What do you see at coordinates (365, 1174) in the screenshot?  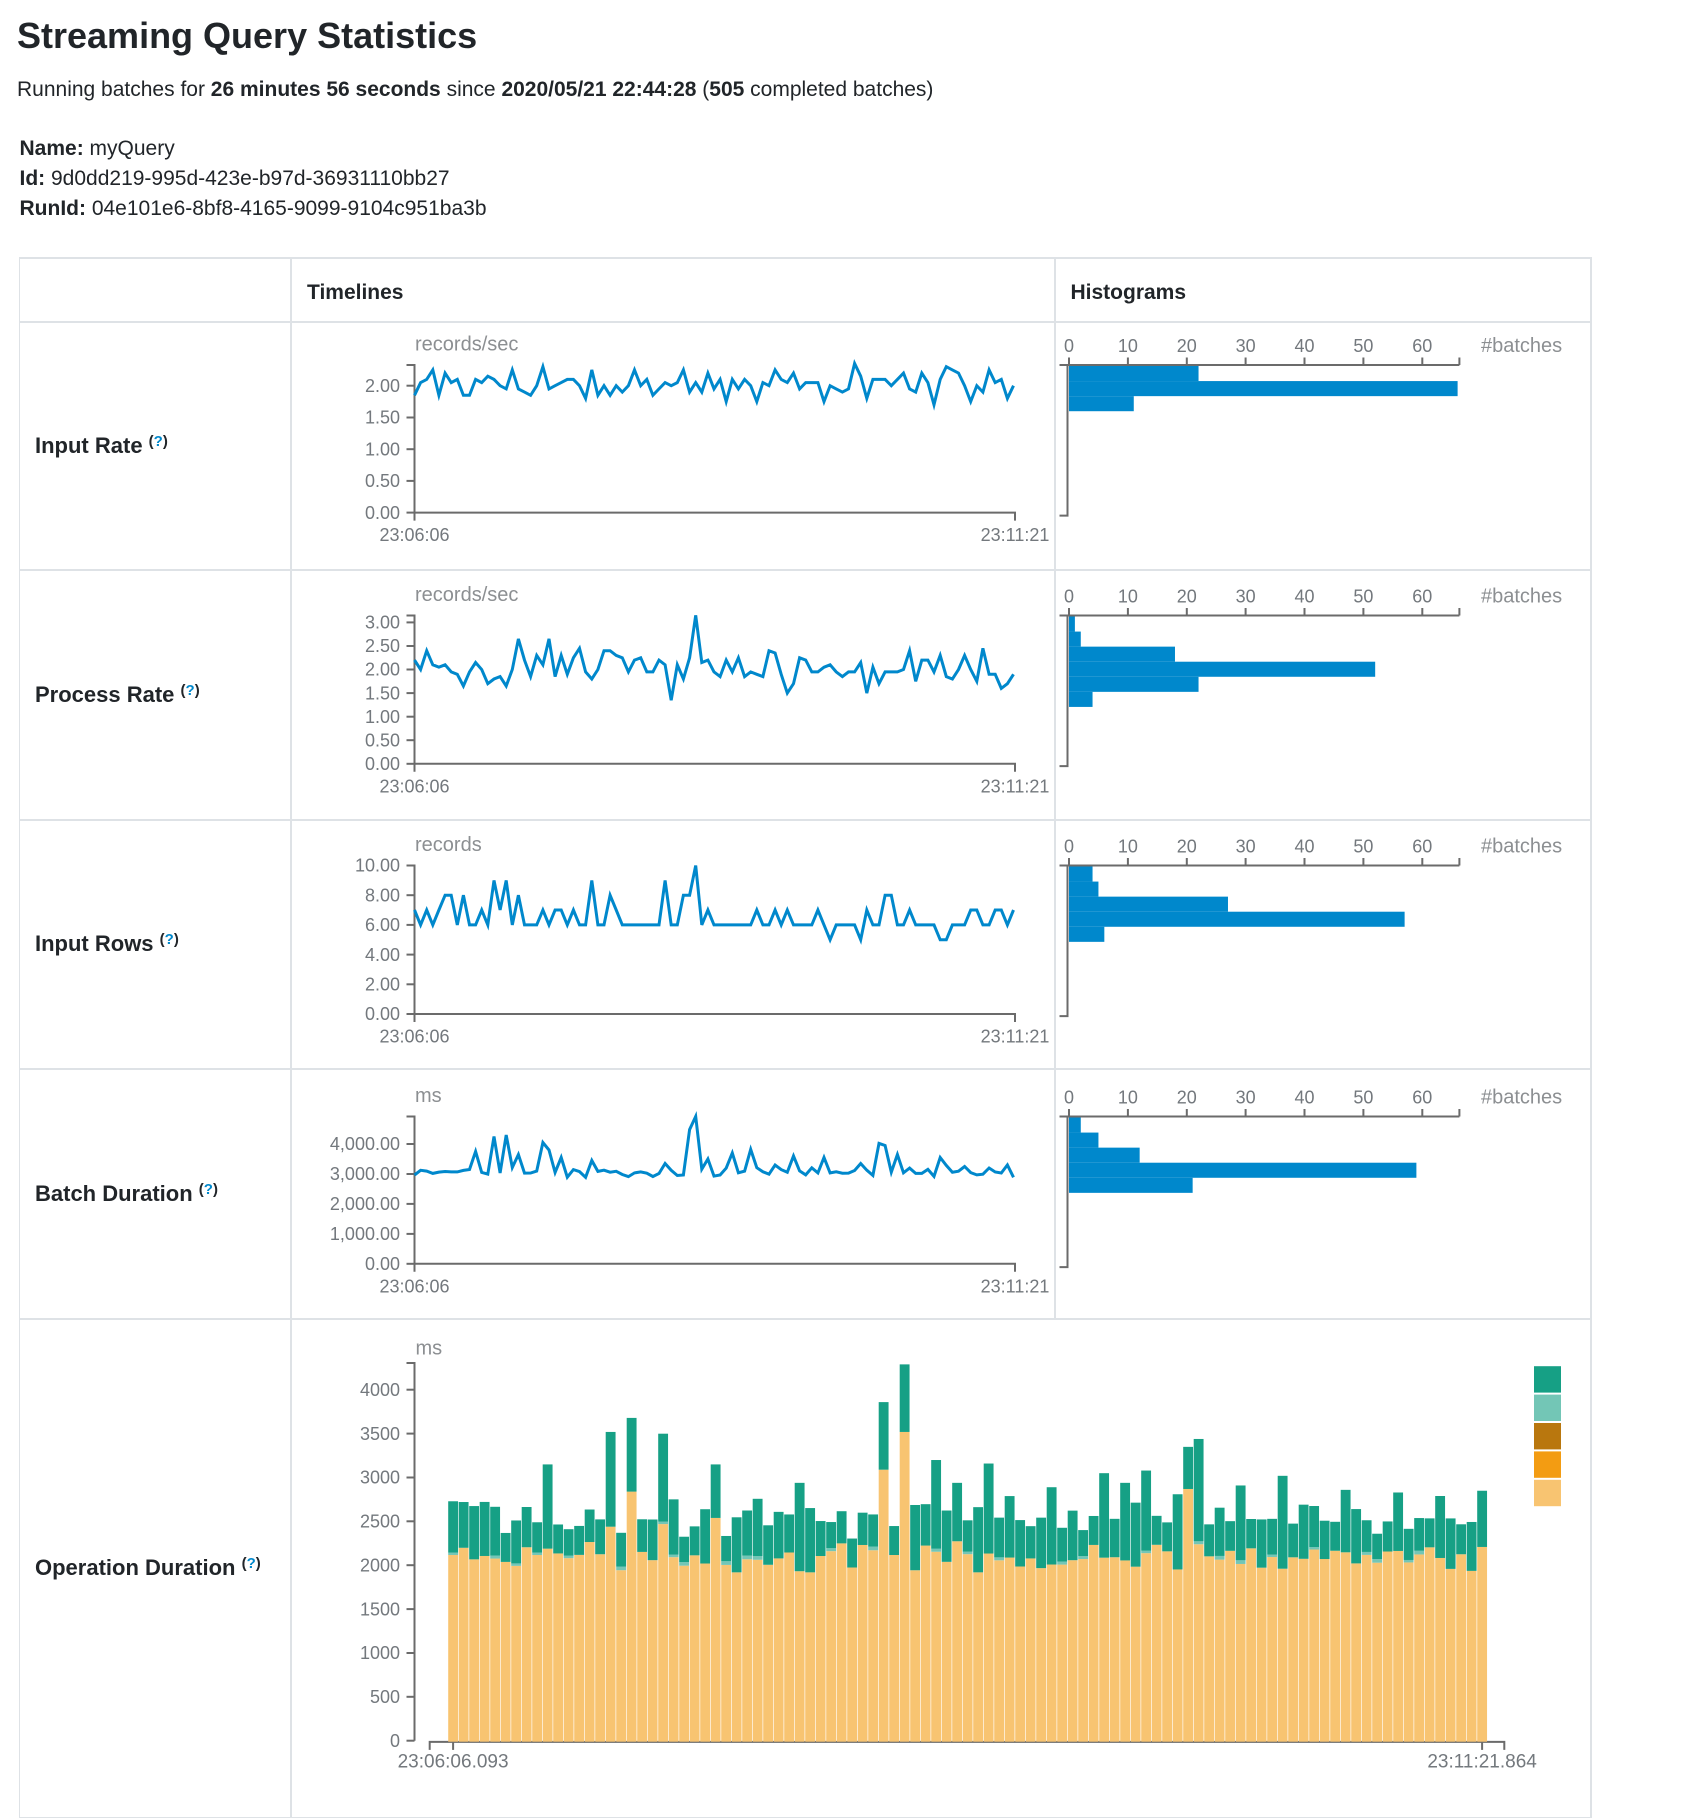 I see `svg-text: 3,000.00` at bounding box center [365, 1174].